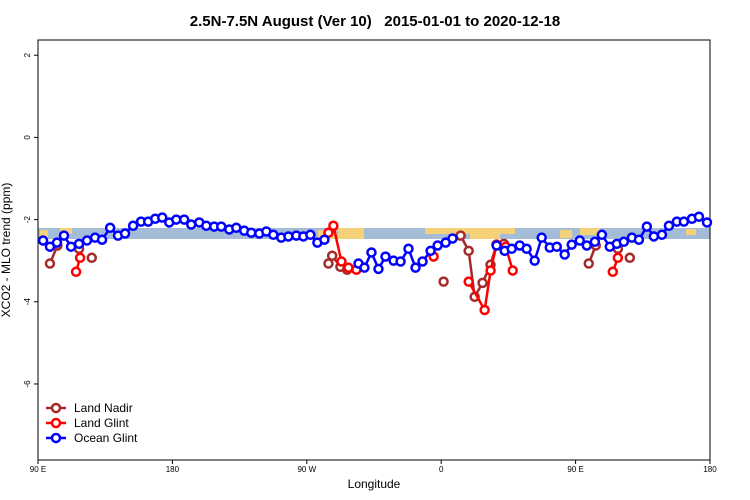 The image size is (750, 500). I want to click on land-patch, so click(368, 233).